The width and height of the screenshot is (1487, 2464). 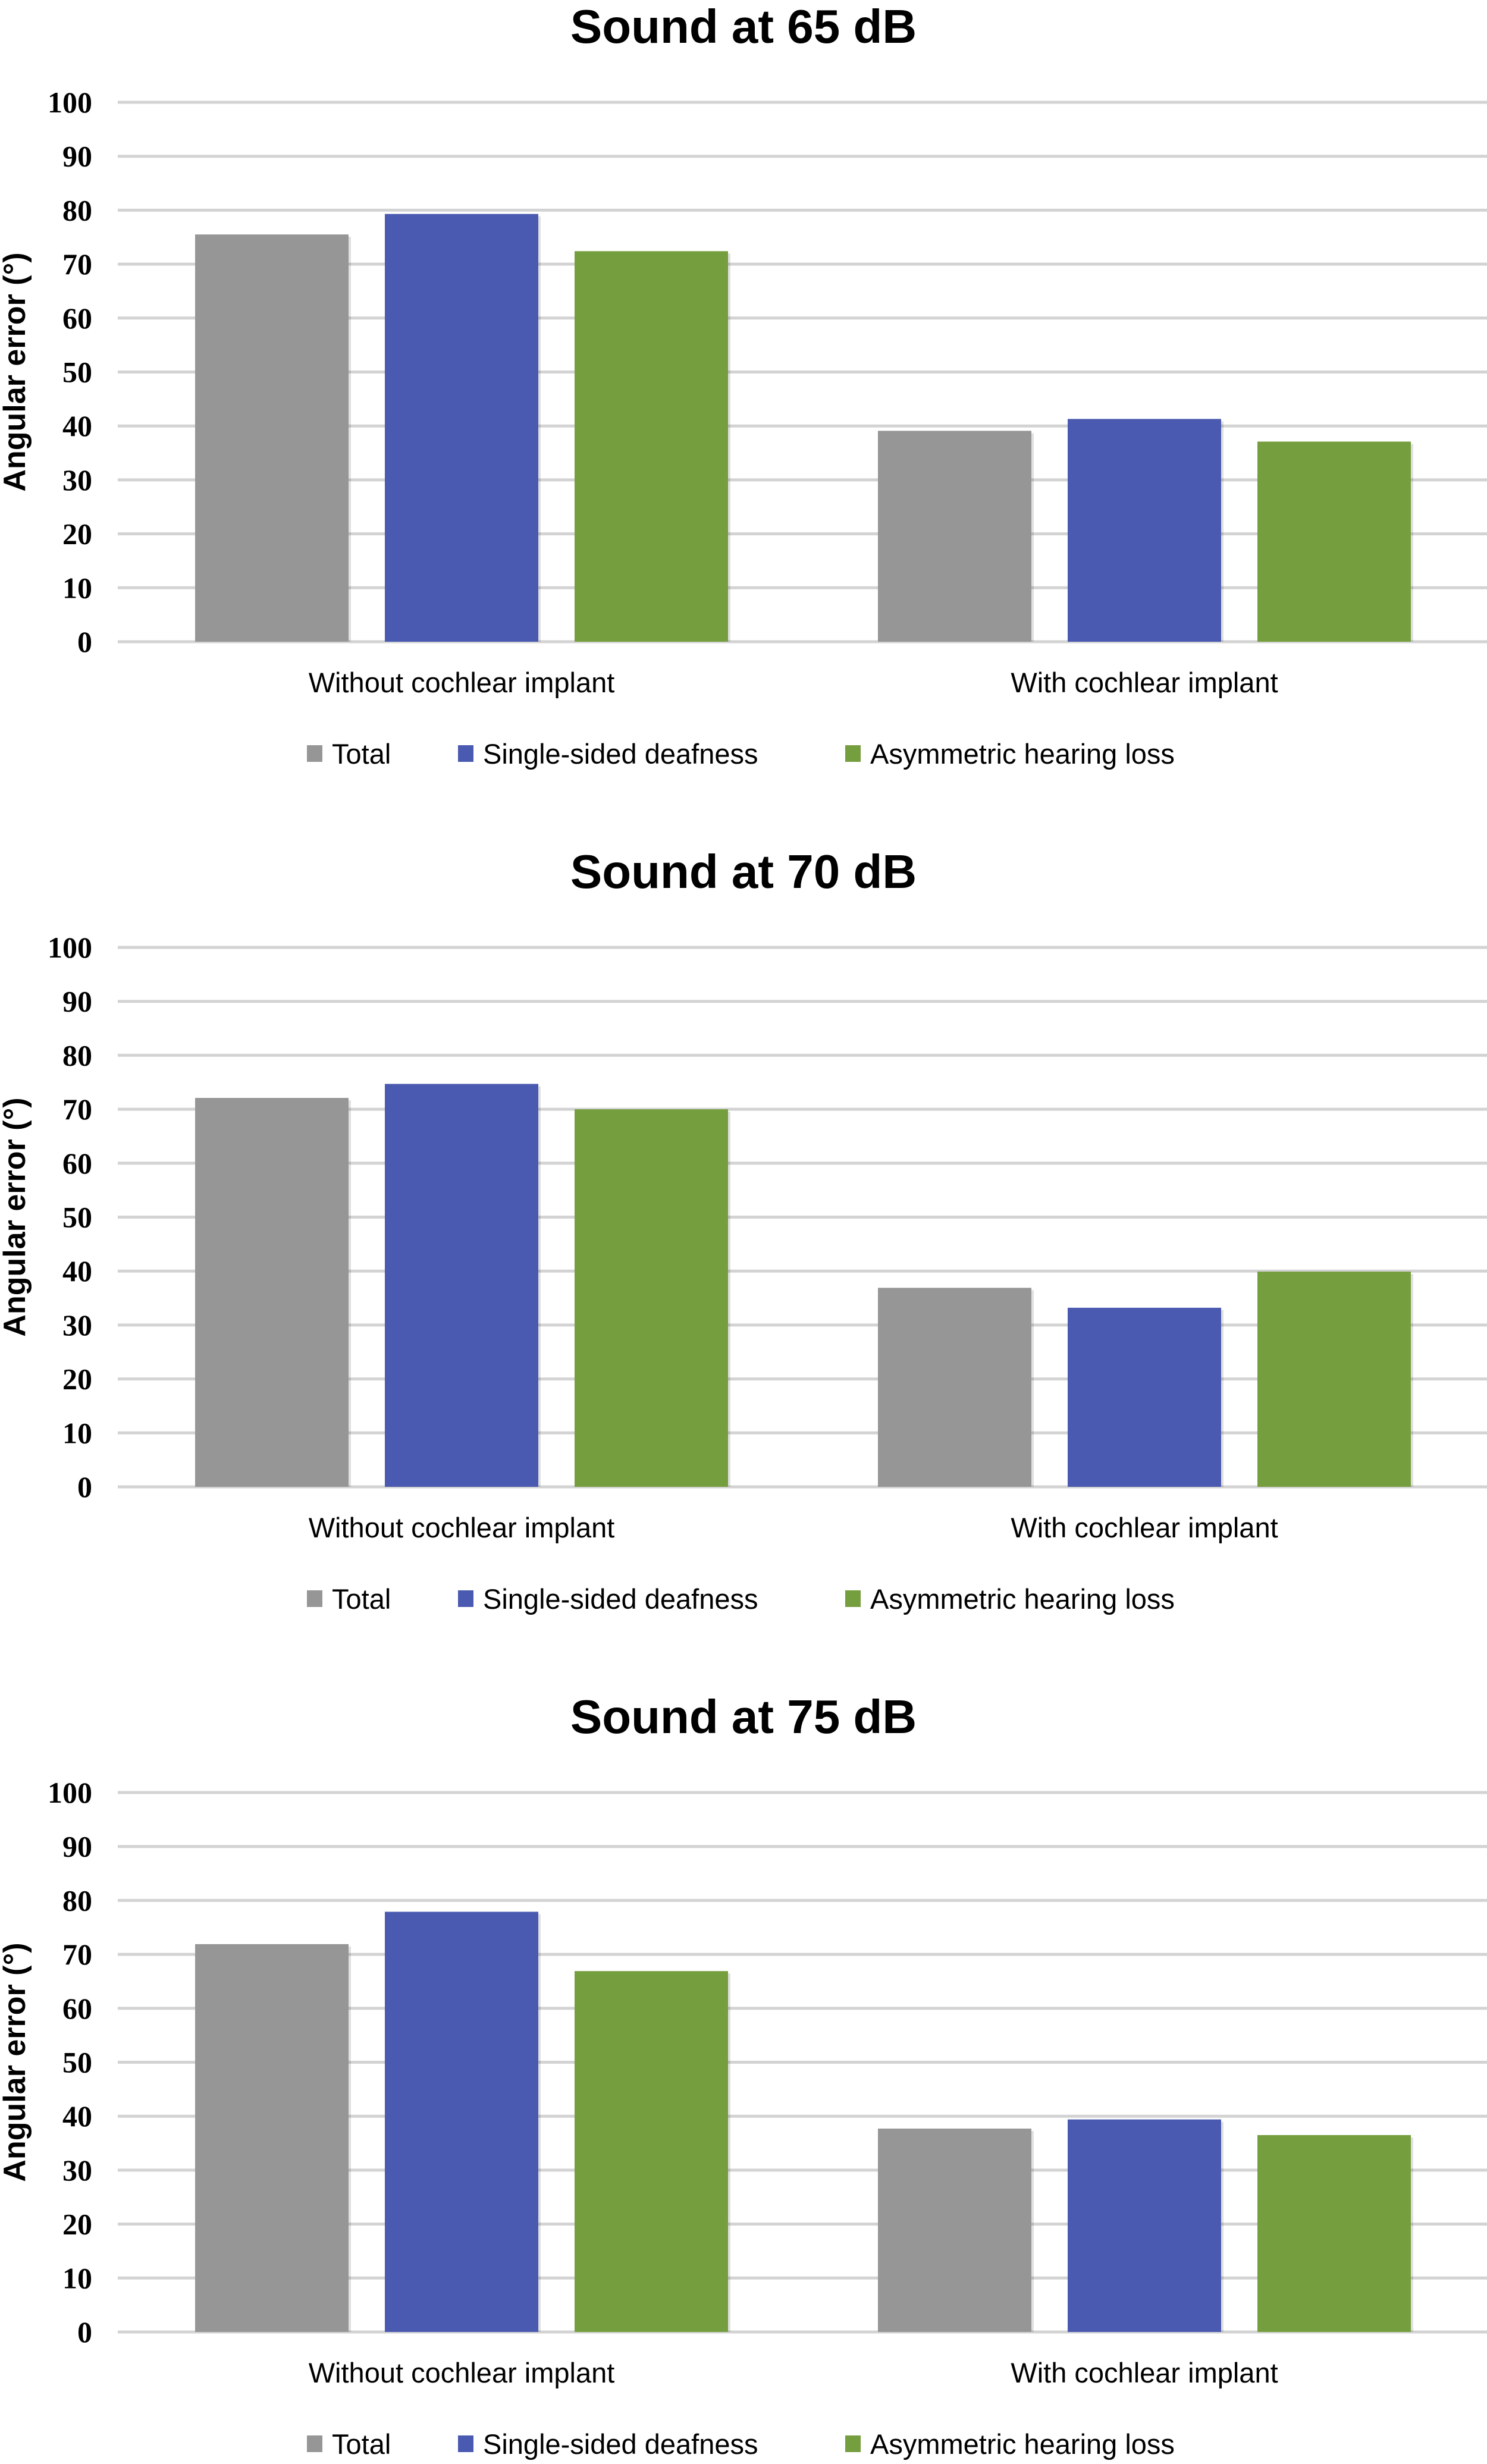 What do you see at coordinates (743, 872) in the screenshot?
I see `chart-title: Sound at 70 dB` at bounding box center [743, 872].